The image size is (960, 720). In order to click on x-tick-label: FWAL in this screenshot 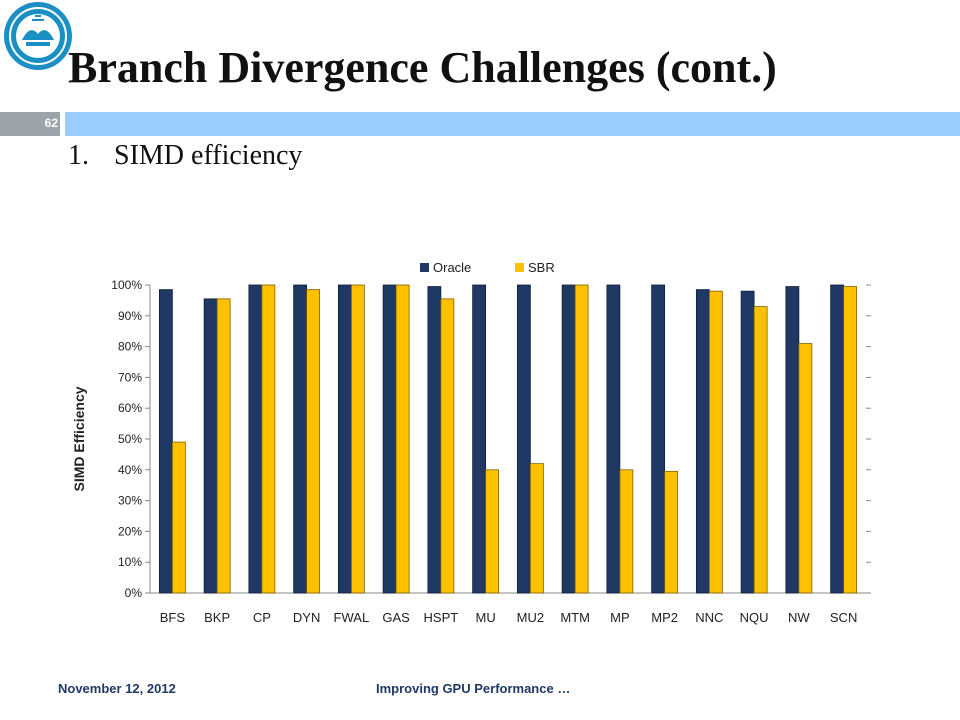, I will do `click(352, 617)`.